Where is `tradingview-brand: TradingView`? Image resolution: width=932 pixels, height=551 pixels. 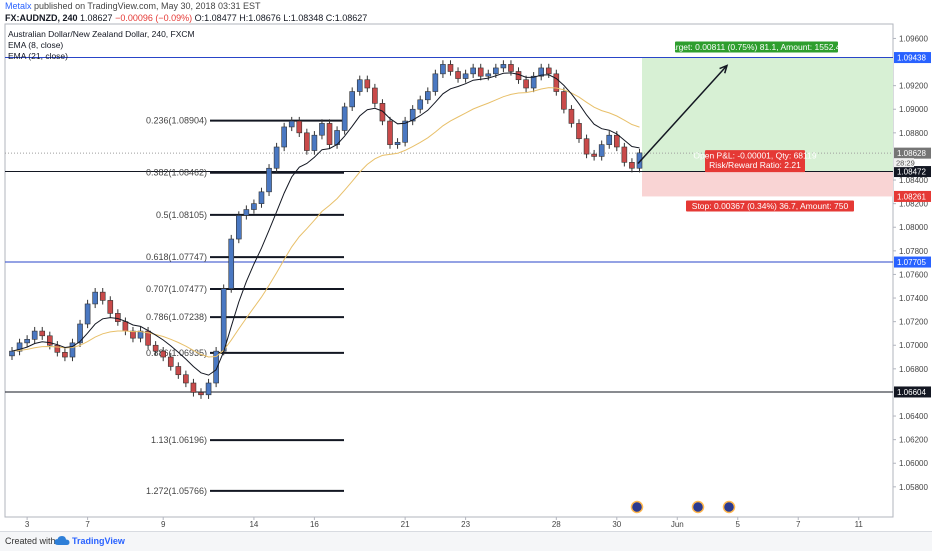
tradingview-brand: TradingView is located at coordinates (98, 541).